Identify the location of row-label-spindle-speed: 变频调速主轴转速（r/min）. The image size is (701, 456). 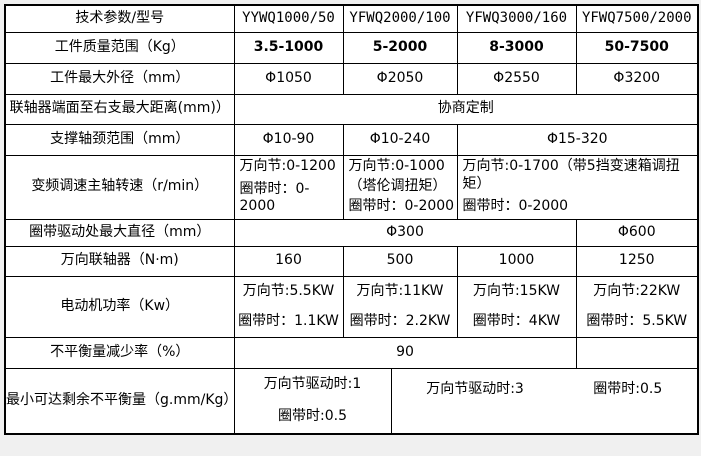
(119, 187).